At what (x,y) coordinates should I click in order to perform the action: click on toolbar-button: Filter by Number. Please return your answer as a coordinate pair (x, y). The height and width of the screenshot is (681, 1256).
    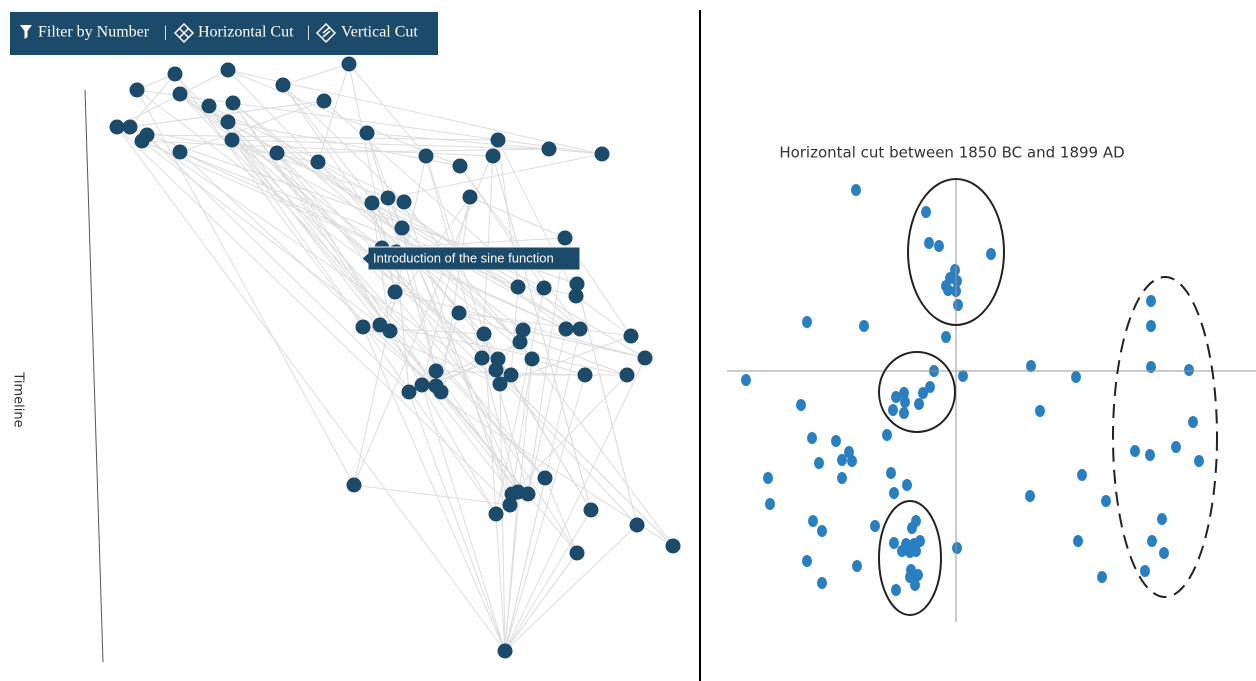
    Looking at the image, I should click on (94, 32).